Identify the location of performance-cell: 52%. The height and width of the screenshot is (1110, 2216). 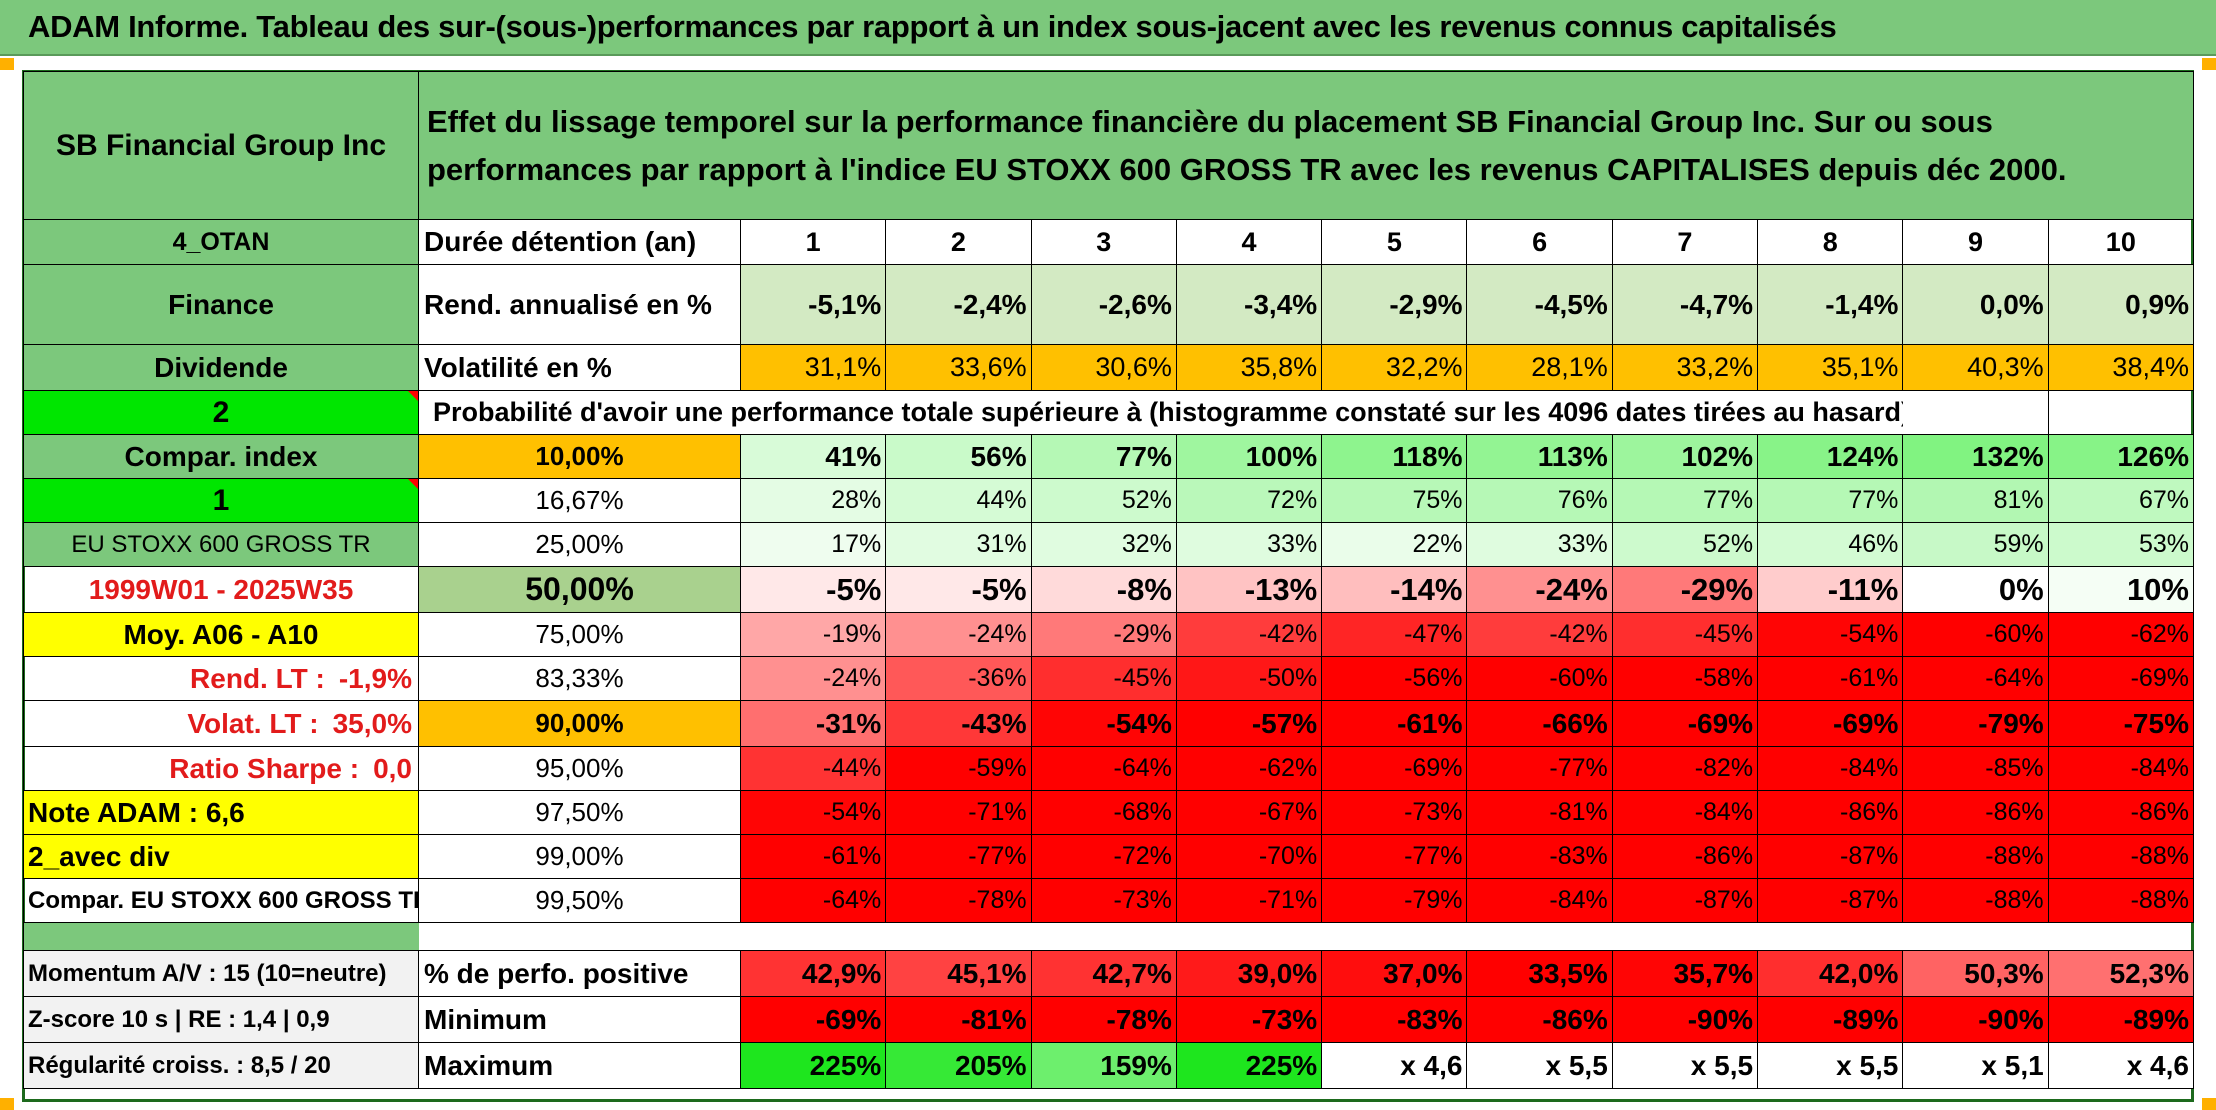
(1685, 544).